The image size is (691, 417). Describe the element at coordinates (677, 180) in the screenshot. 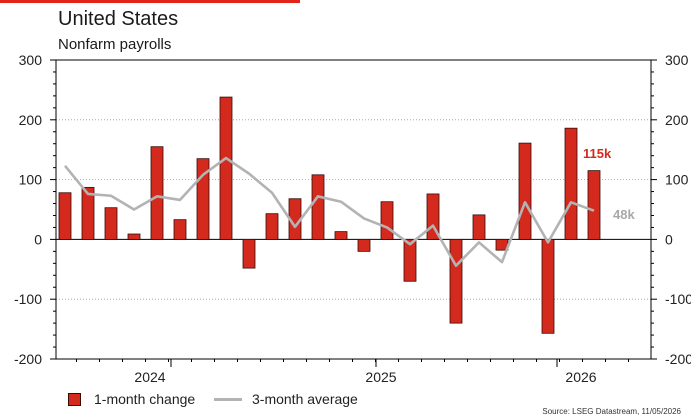

I see `y-tick-label-right: 100` at that location.